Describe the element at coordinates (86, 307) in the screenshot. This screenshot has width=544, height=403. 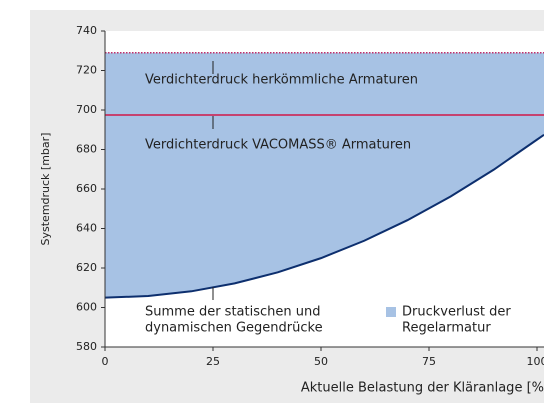
I see `y-tick-label: 600` at that location.